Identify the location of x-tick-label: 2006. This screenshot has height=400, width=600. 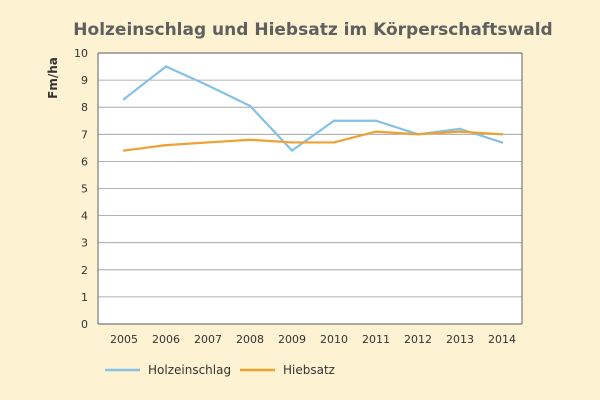
(166, 339).